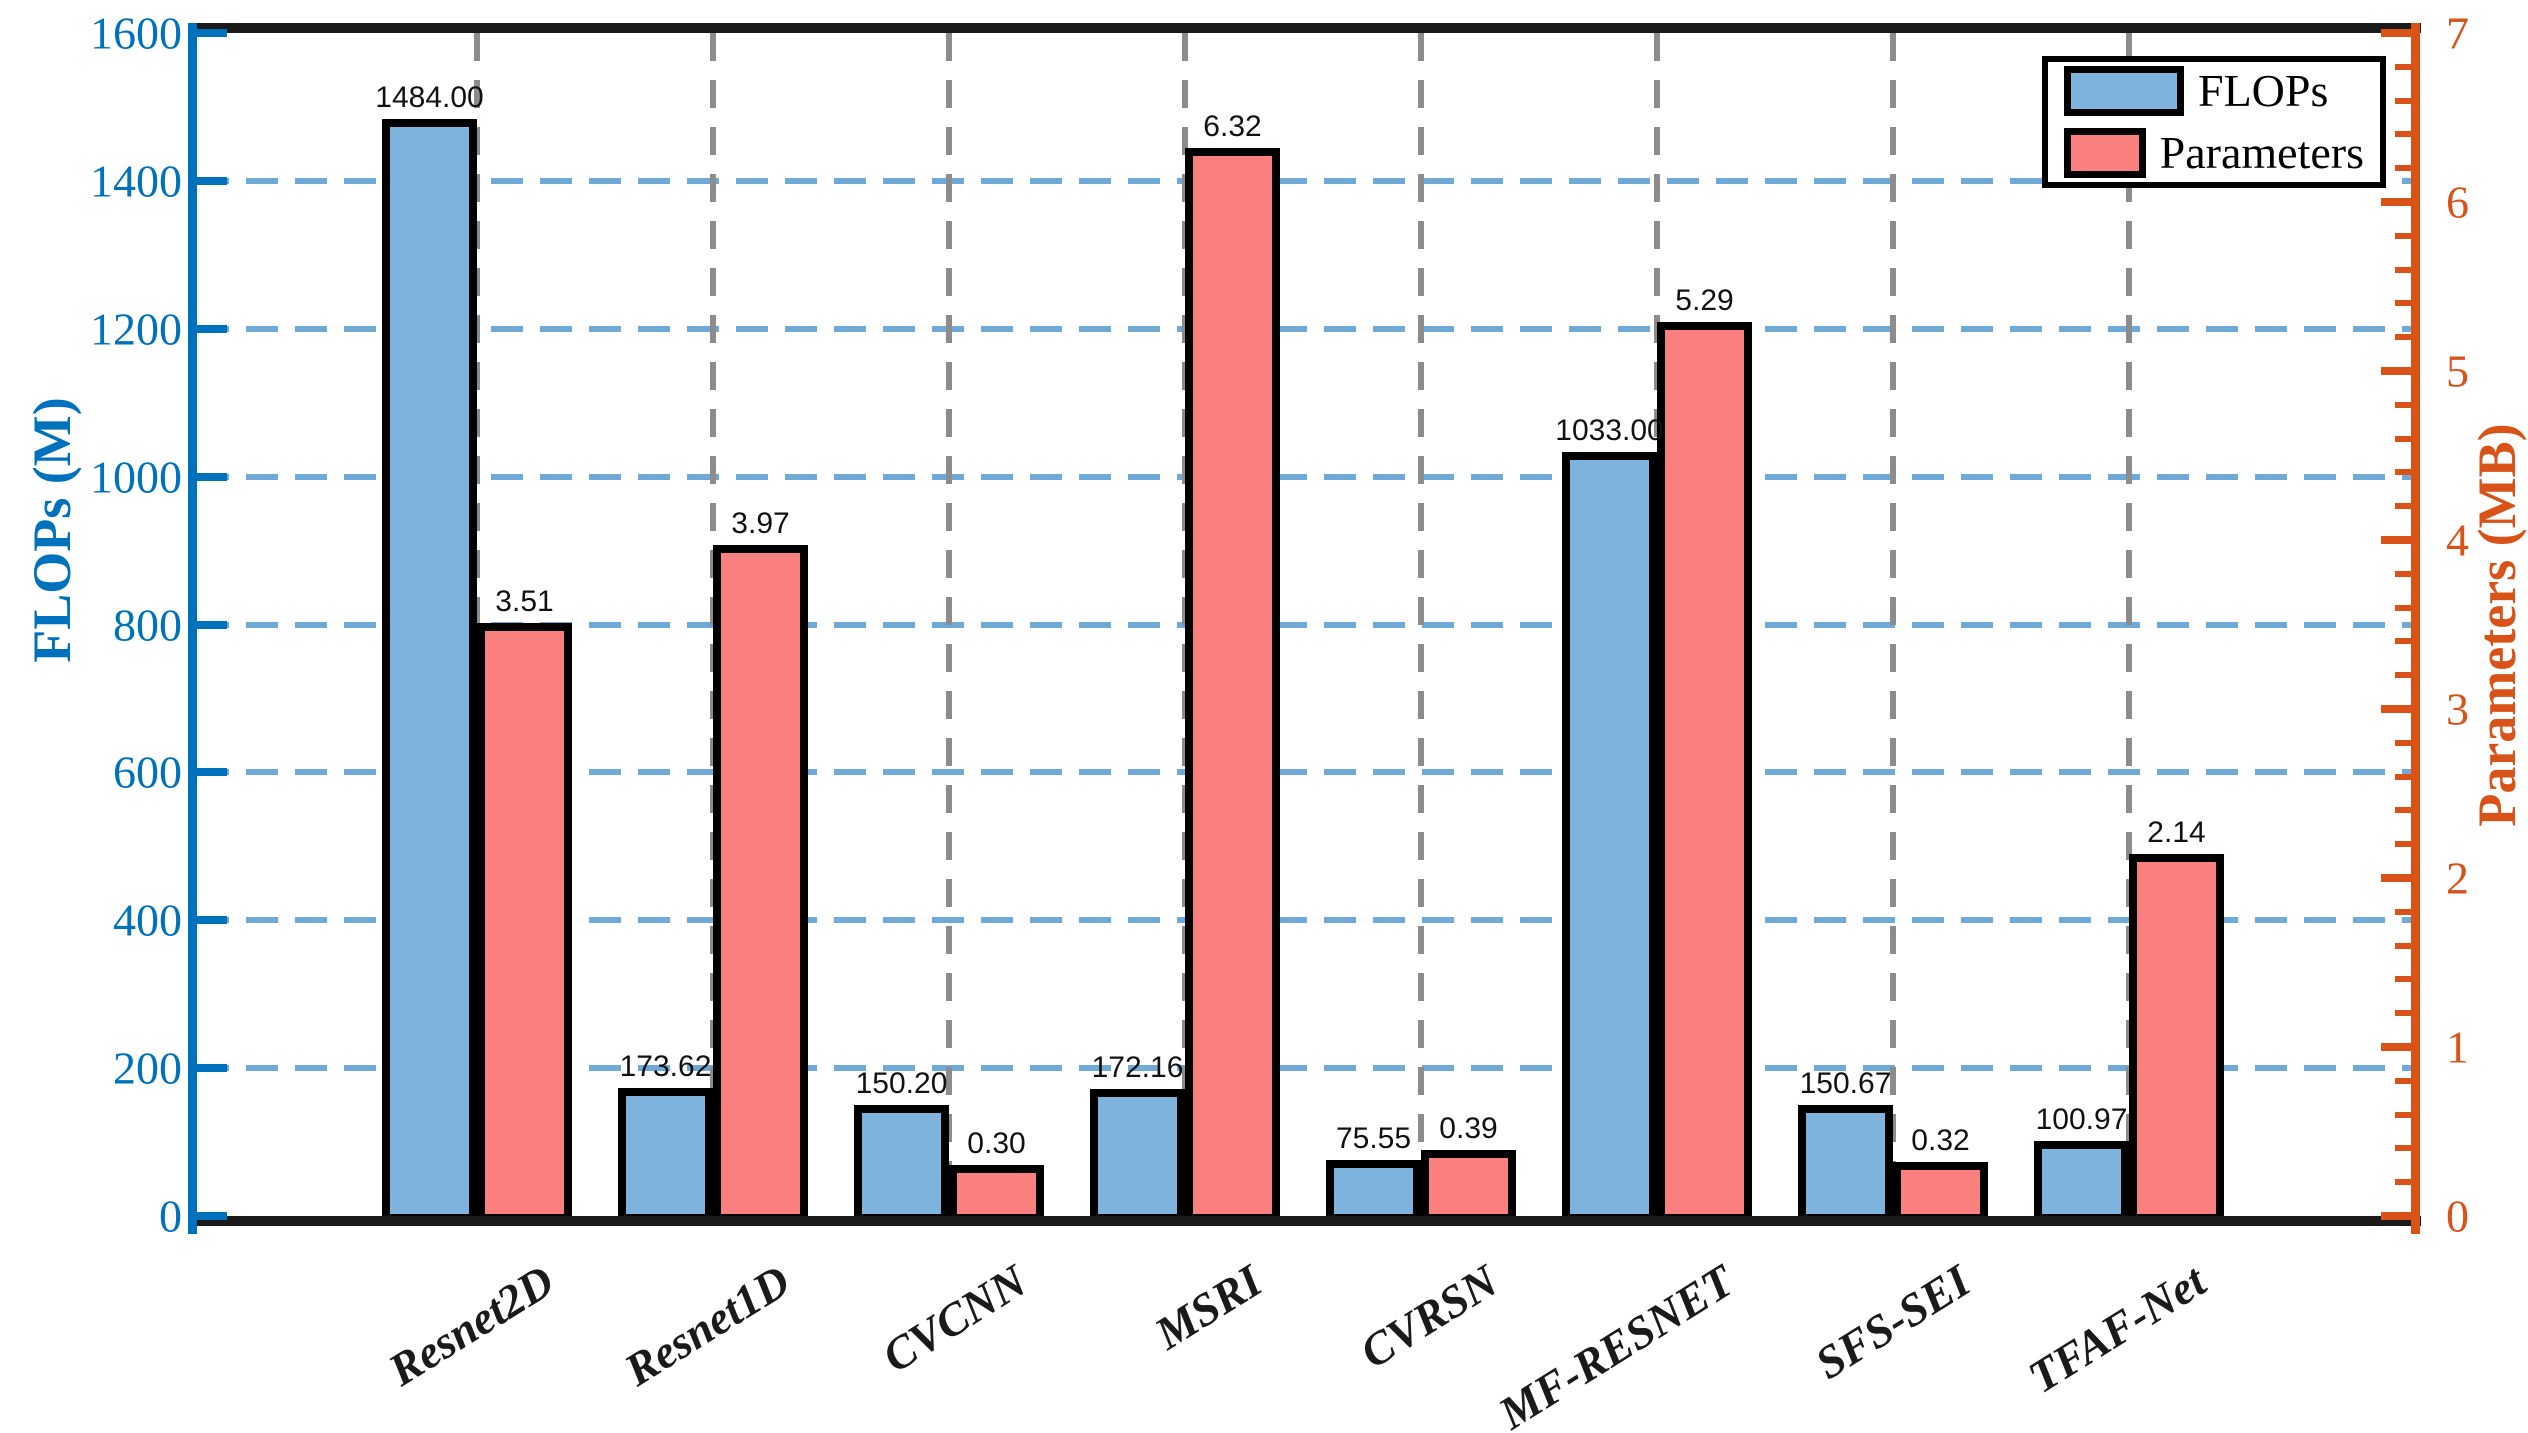  What do you see at coordinates (1704, 300) in the screenshot?
I see `parameters-value-label: 5.29` at bounding box center [1704, 300].